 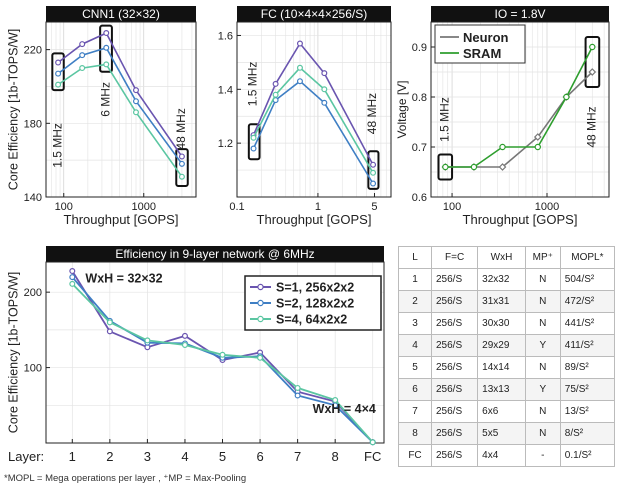 What do you see at coordinates (344, 409) in the screenshot?
I see `chart4-annotation: WxH = 4×4` at bounding box center [344, 409].